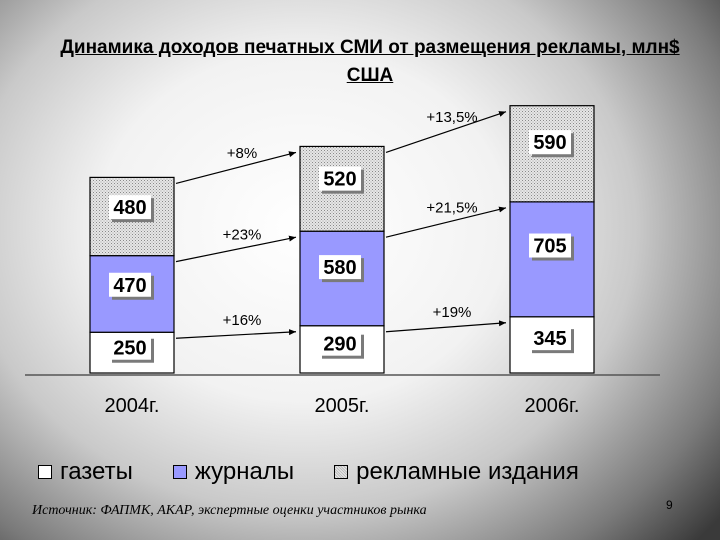 This screenshot has height=540, width=720. I want to click on legend-label: рекламные издания, so click(467, 471).